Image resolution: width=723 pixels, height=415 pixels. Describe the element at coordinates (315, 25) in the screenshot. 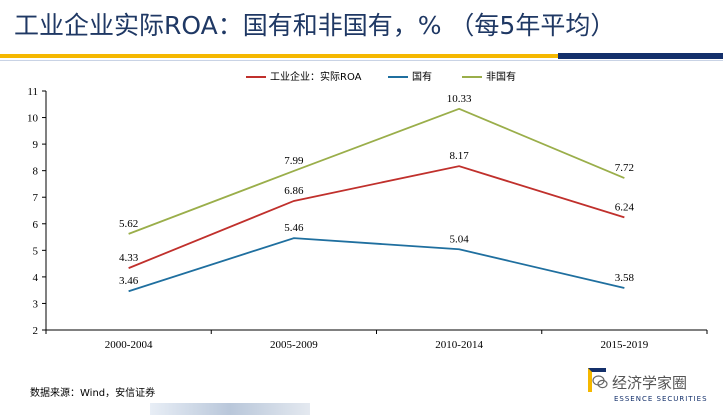

I see `slide-title: 工业企业实际ROA：国有和非国有，% （每5年平均）` at that location.